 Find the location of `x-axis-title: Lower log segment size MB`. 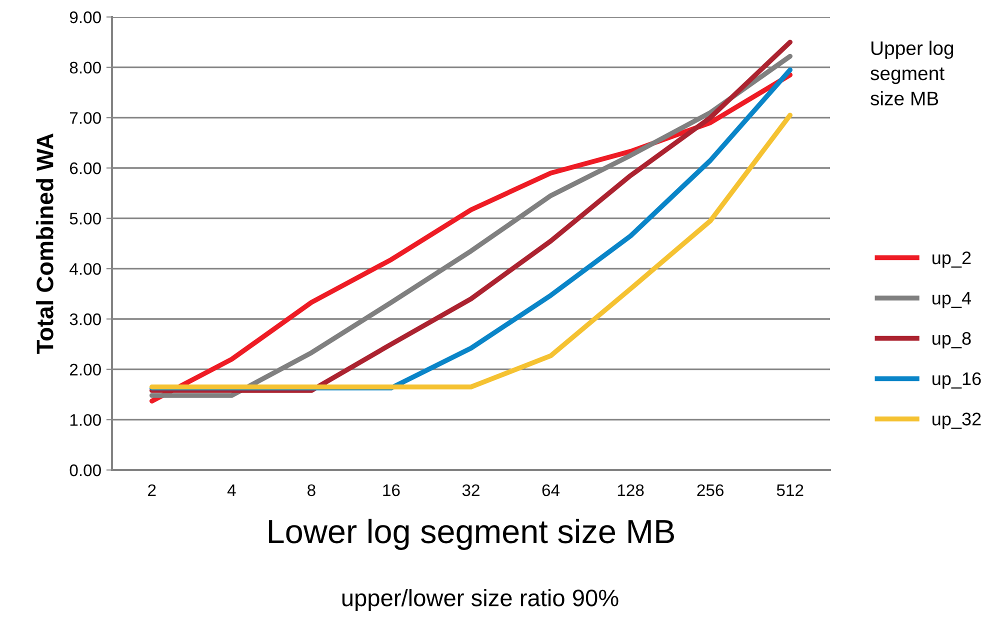

x-axis-title: Lower log segment size MB is located at coordinates (471, 534).